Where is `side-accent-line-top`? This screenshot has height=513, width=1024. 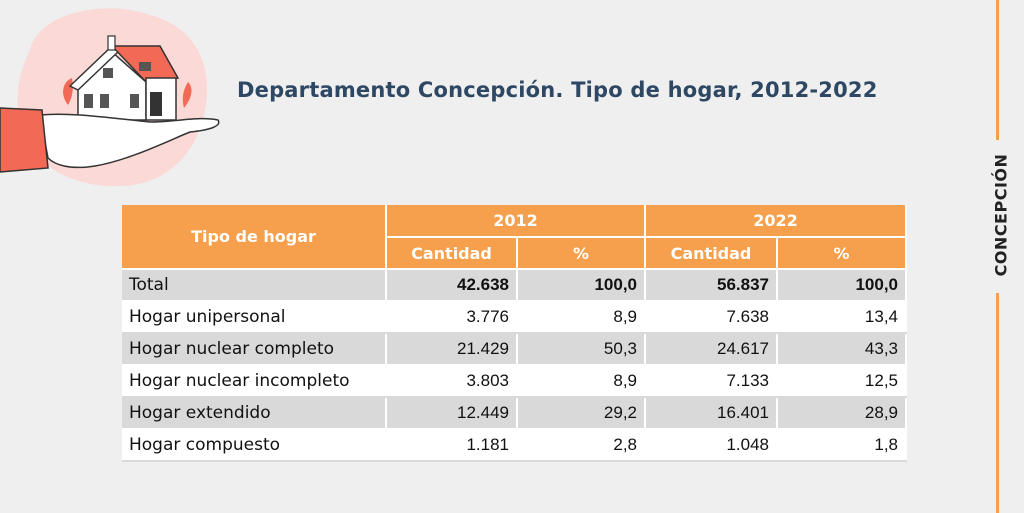 side-accent-line-top is located at coordinates (997, 70).